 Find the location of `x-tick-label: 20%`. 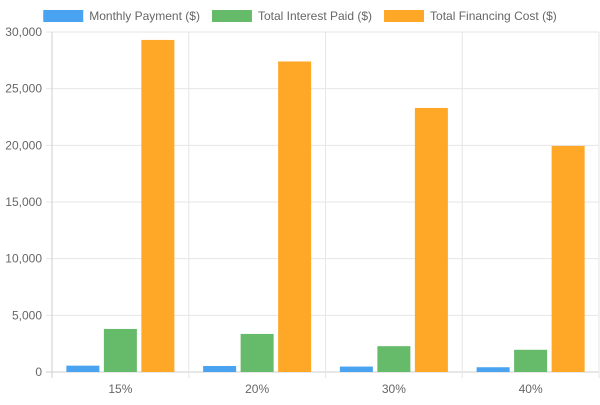

x-tick-label: 20% is located at coordinates (257, 389).